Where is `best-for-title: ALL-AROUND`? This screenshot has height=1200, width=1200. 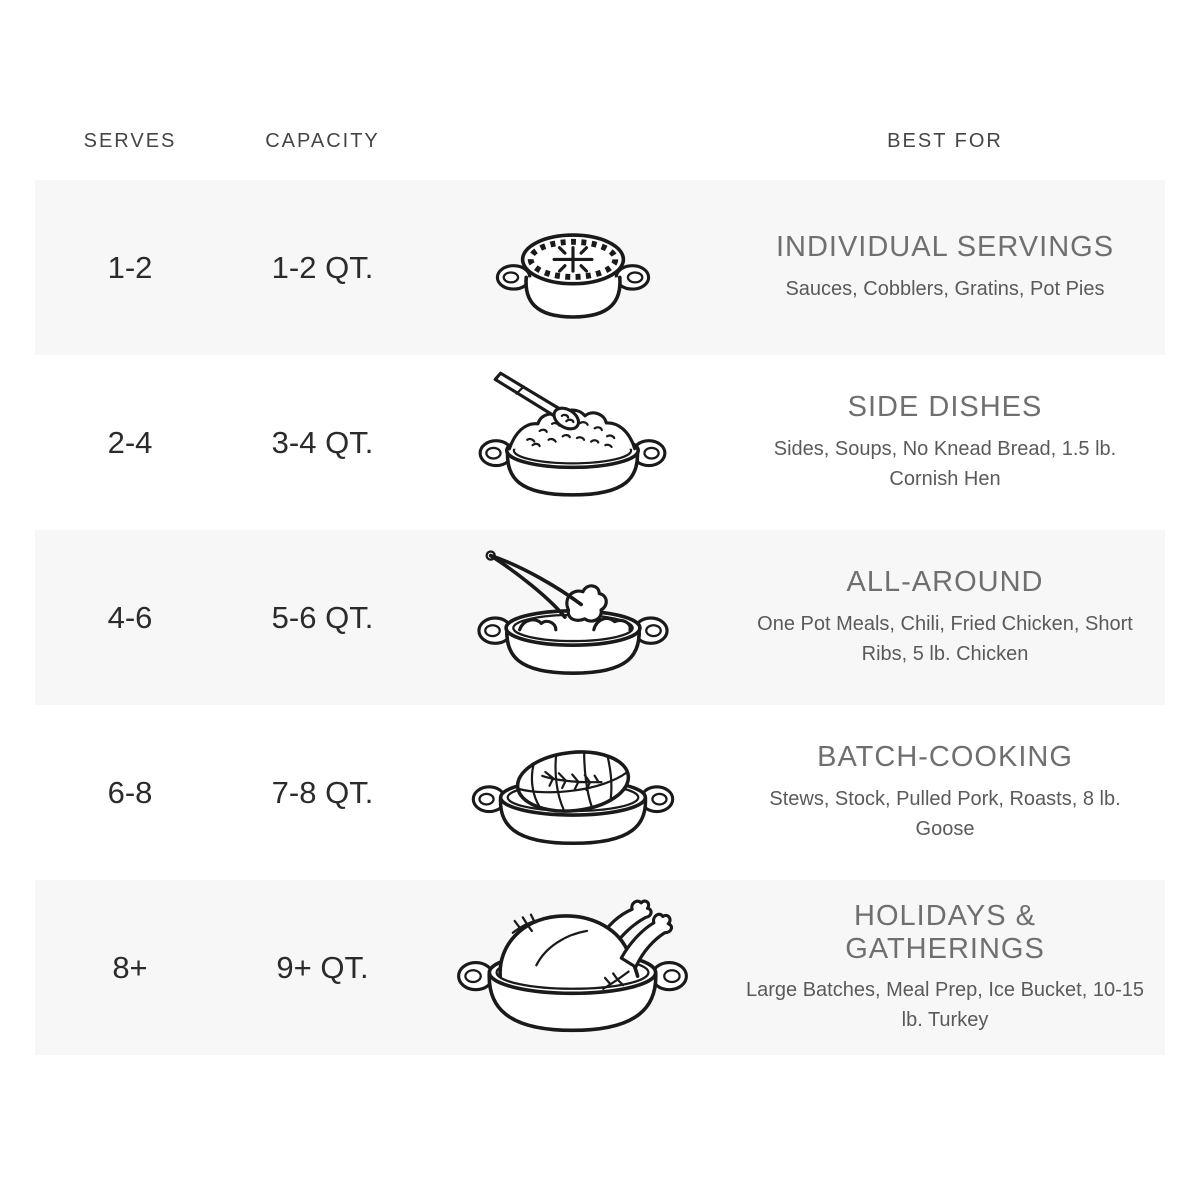
best-for-title: ALL-AROUND is located at coordinates (945, 582).